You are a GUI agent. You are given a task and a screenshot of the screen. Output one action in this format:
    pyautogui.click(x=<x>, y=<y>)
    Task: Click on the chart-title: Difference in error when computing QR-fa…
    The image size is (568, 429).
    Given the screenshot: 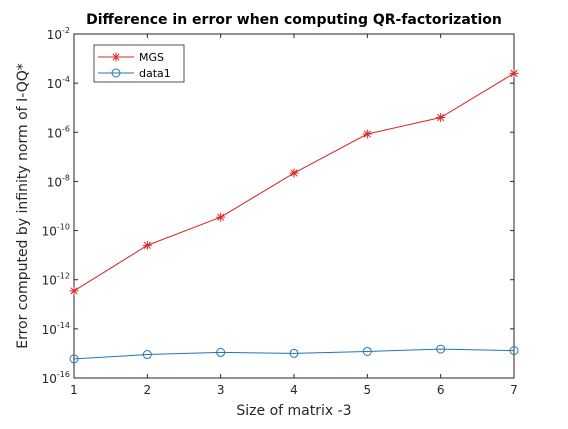 What is the action you would take?
    pyautogui.click(x=294, y=20)
    